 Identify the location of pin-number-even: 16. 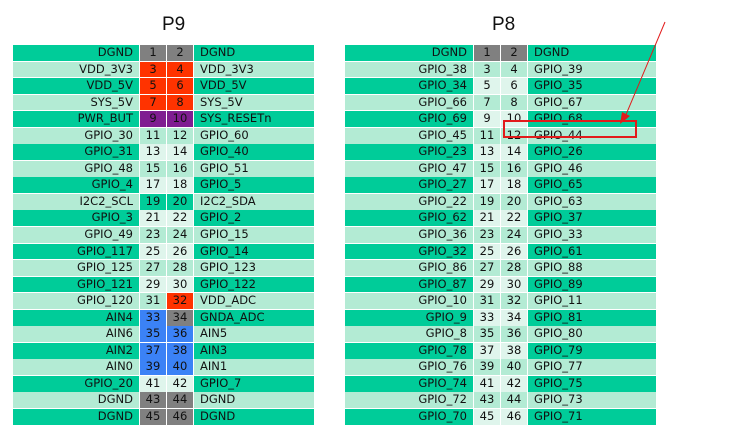
(514, 168).